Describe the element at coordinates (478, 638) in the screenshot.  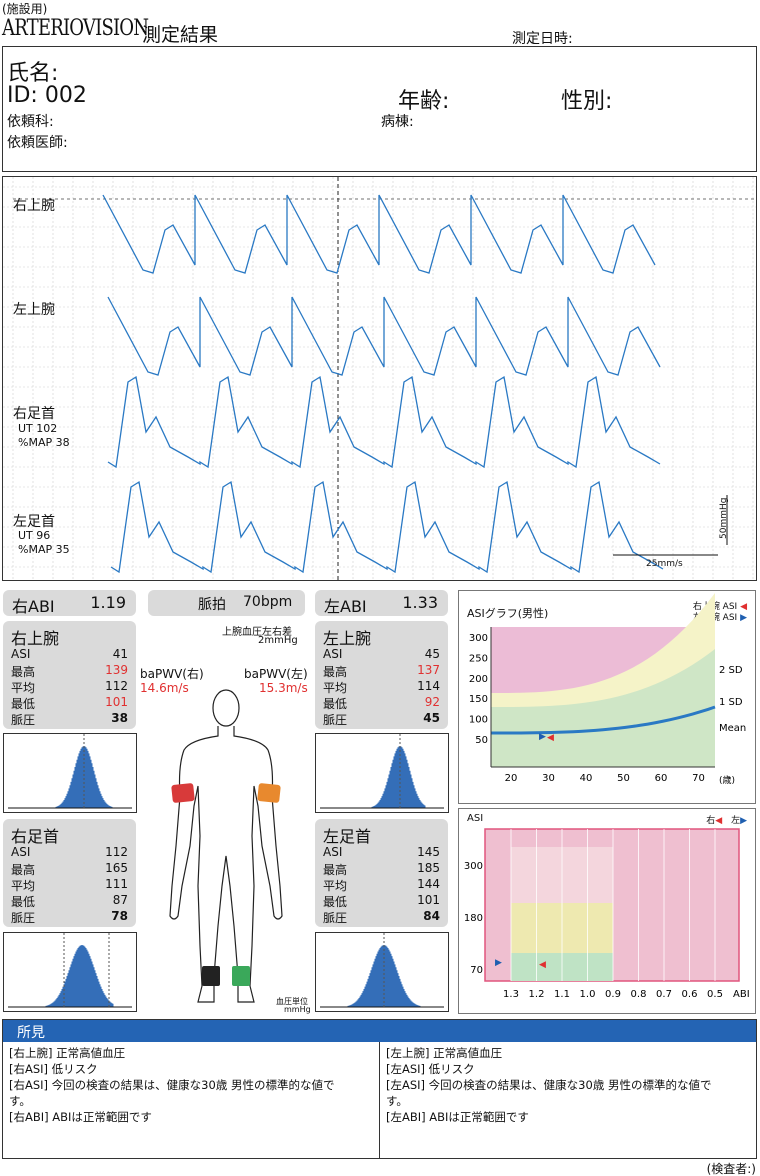
I see `asi-y-tick: 300` at that location.